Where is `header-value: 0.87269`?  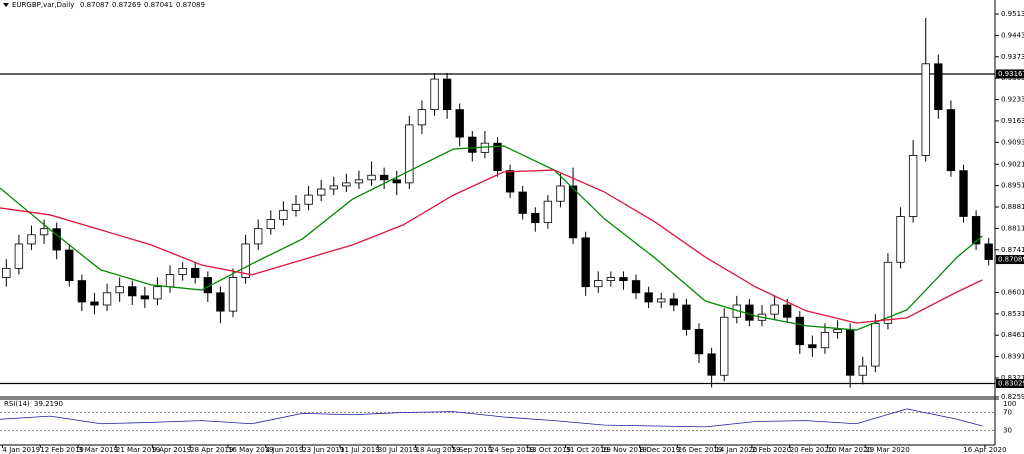
header-value: 0.87269 is located at coordinates (126, 5).